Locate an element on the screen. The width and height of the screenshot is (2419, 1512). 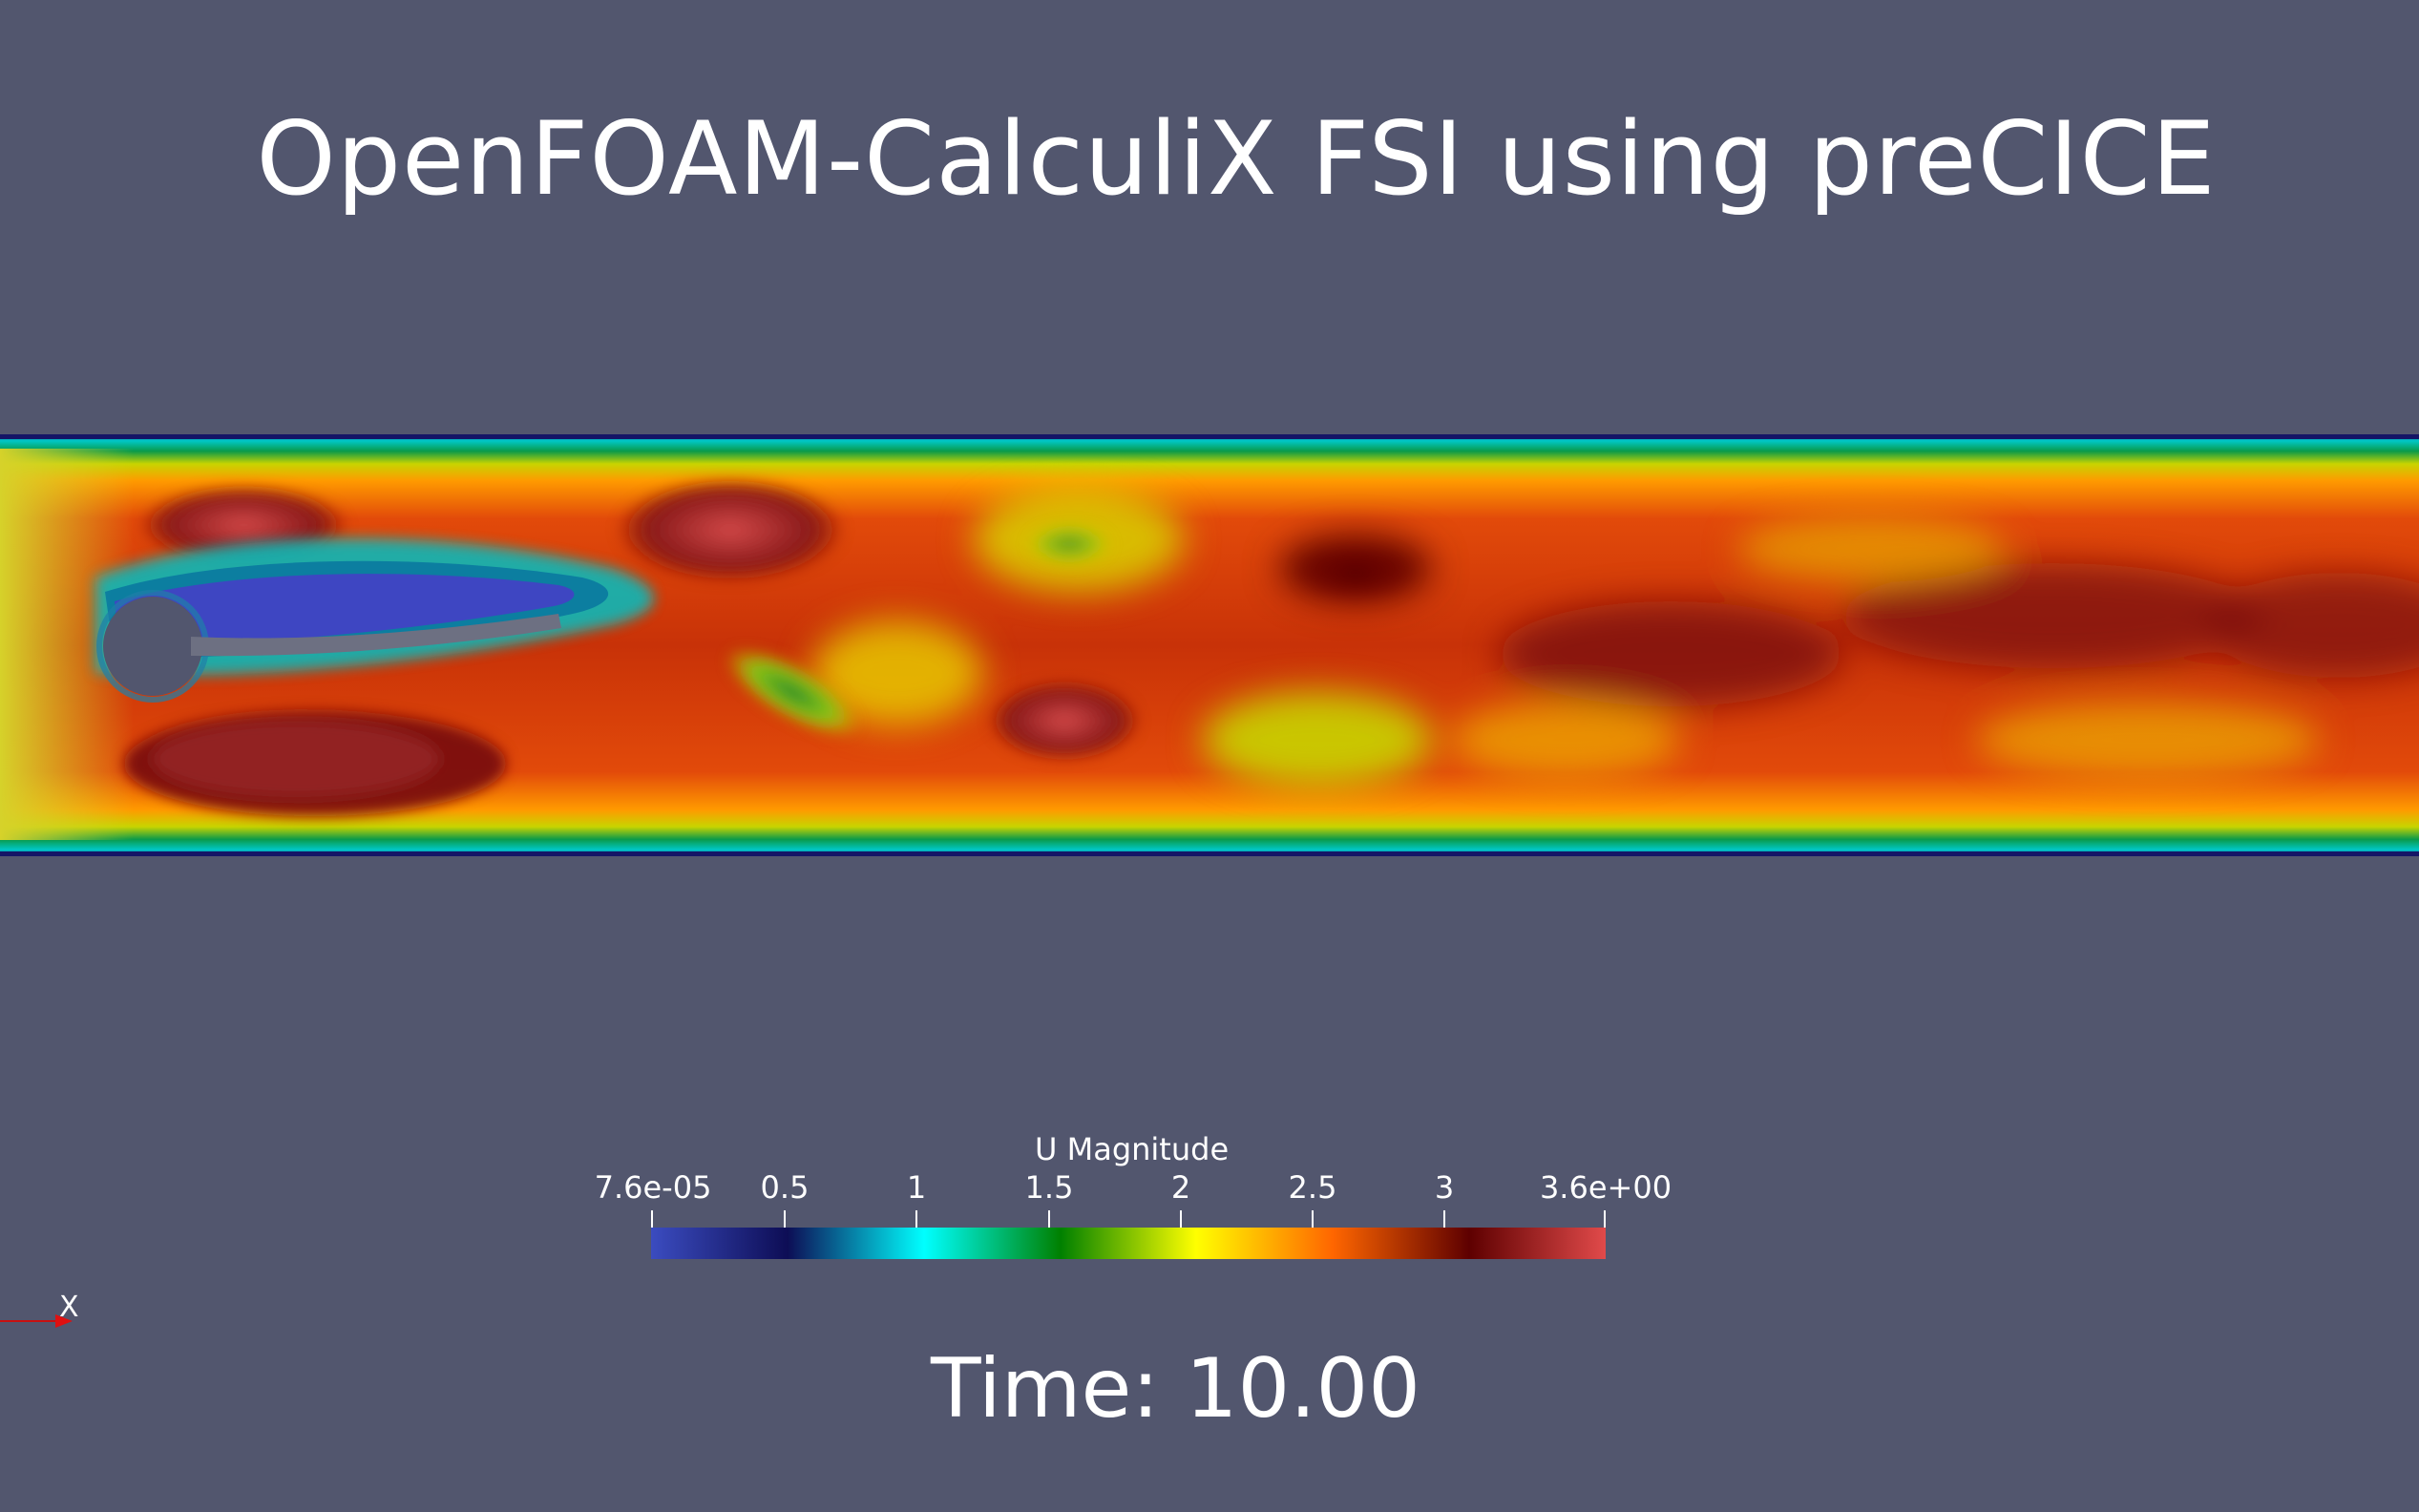
axis-x-label: X is located at coordinates (69, 1307).